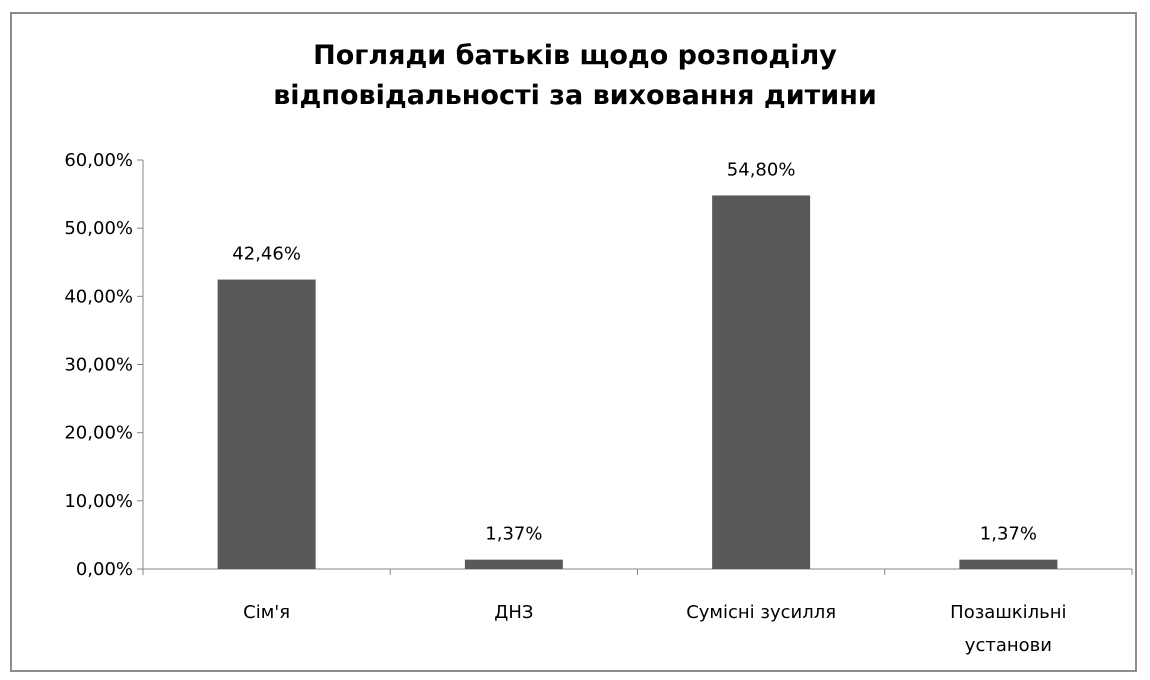 The width and height of the screenshot is (1150, 680). Describe the element at coordinates (98, 296) in the screenshot. I see `y-axis-tick-label: 40,00%` at that location.